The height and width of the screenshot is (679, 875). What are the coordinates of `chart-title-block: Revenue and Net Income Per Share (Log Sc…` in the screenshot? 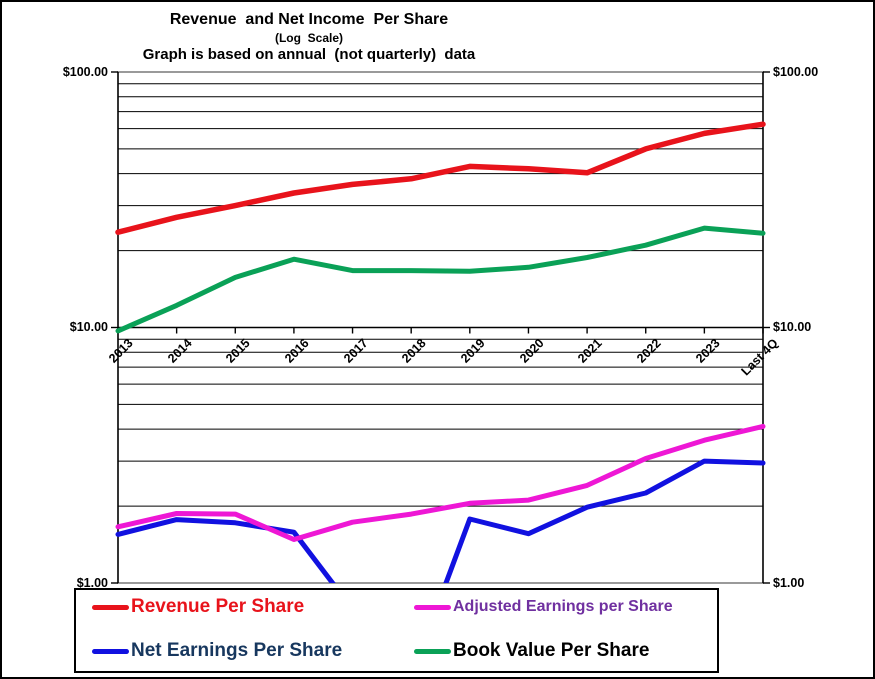 It's located at (309, 37).